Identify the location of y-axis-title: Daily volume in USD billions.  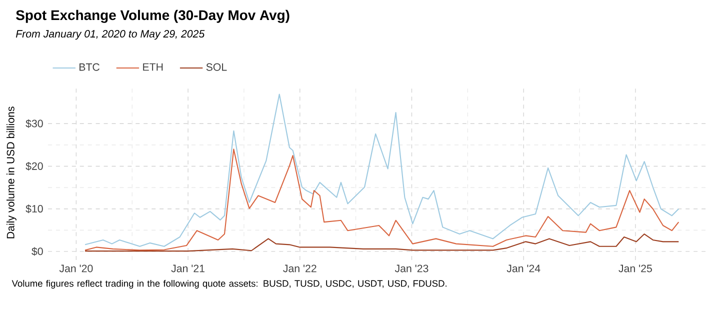
(11, 172).